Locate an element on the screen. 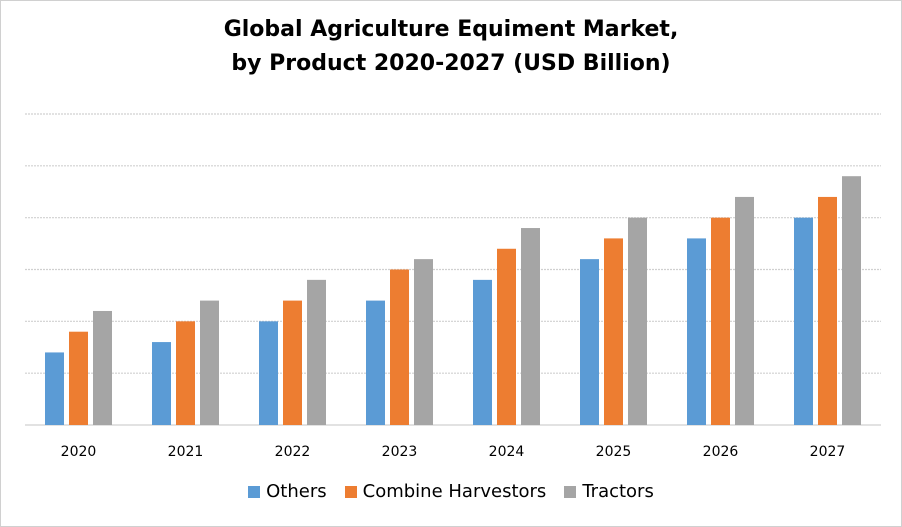  bar-others-2021 is located at coordinates (161, 383).